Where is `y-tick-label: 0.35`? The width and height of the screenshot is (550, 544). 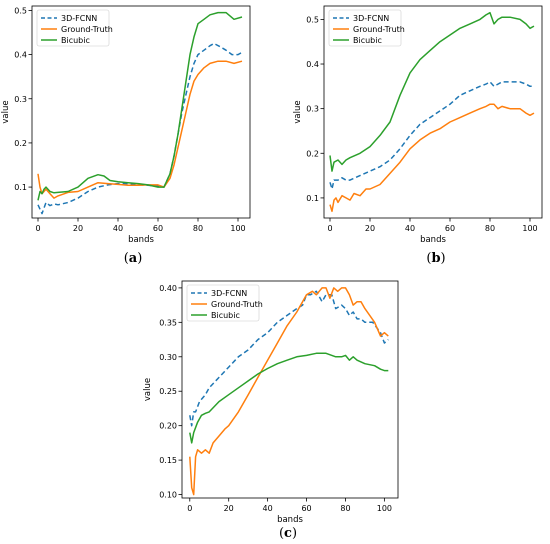 y-tick-label: 0.35 is located at coordinates (168, 322).